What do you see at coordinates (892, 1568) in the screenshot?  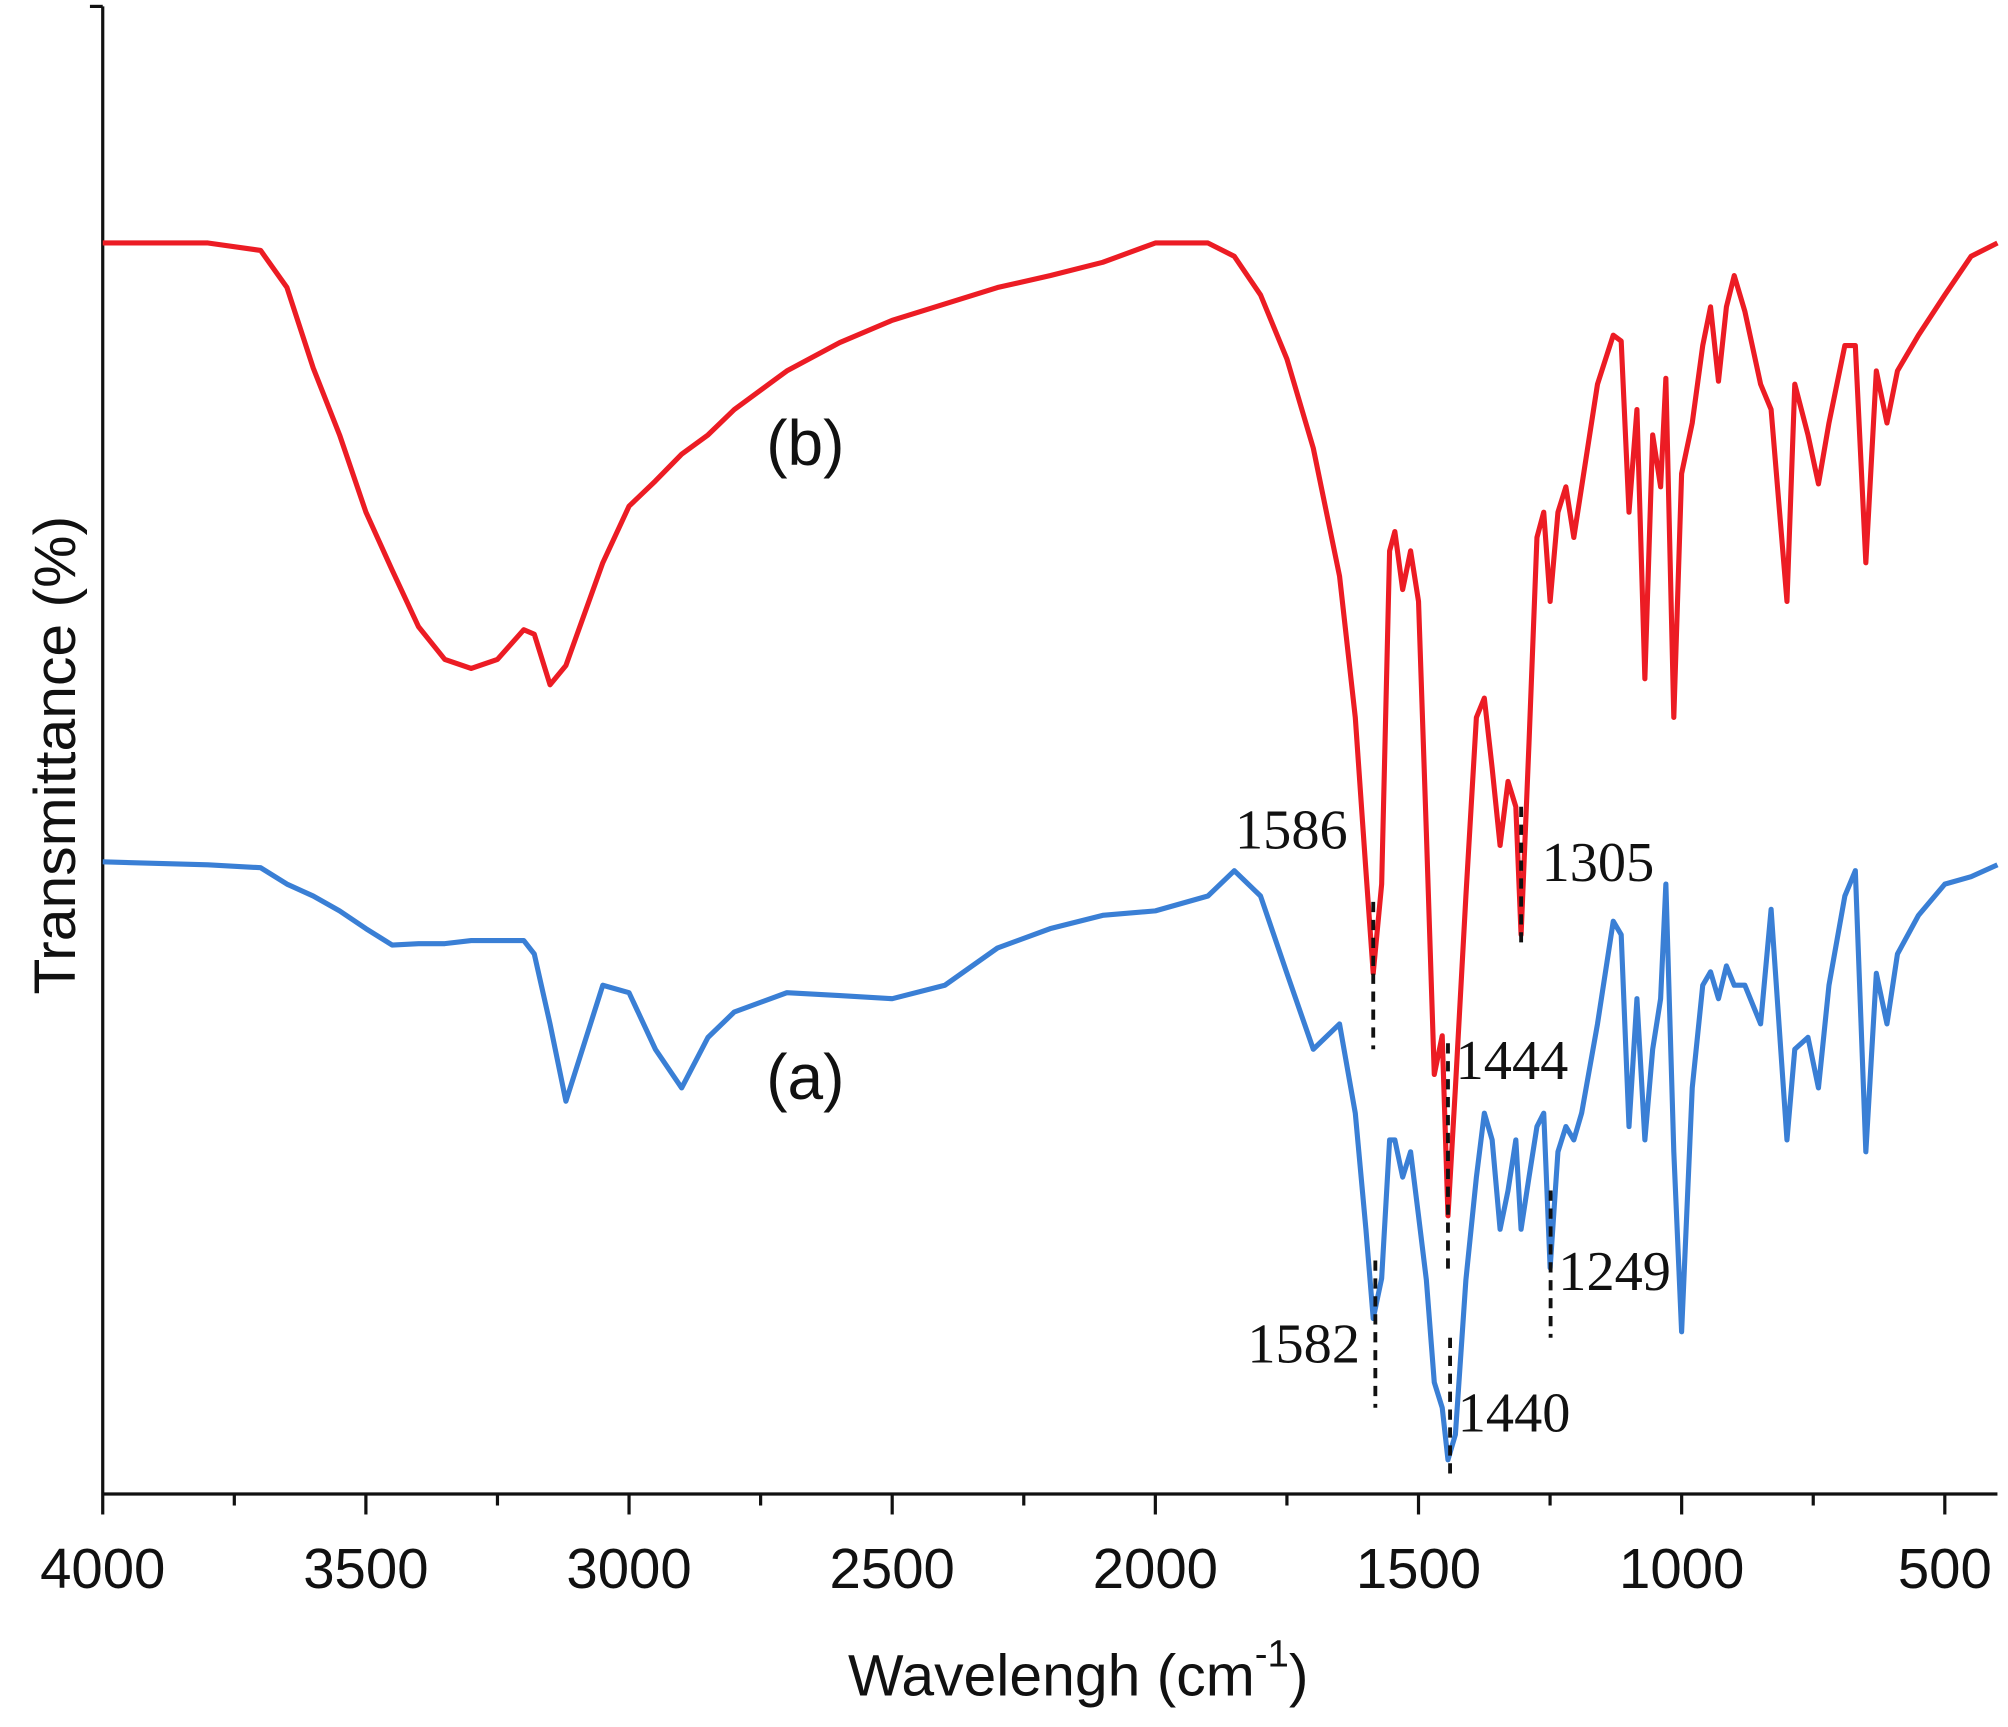 I see `x-tick-label: 2500` at bounding box center [892, 1568].